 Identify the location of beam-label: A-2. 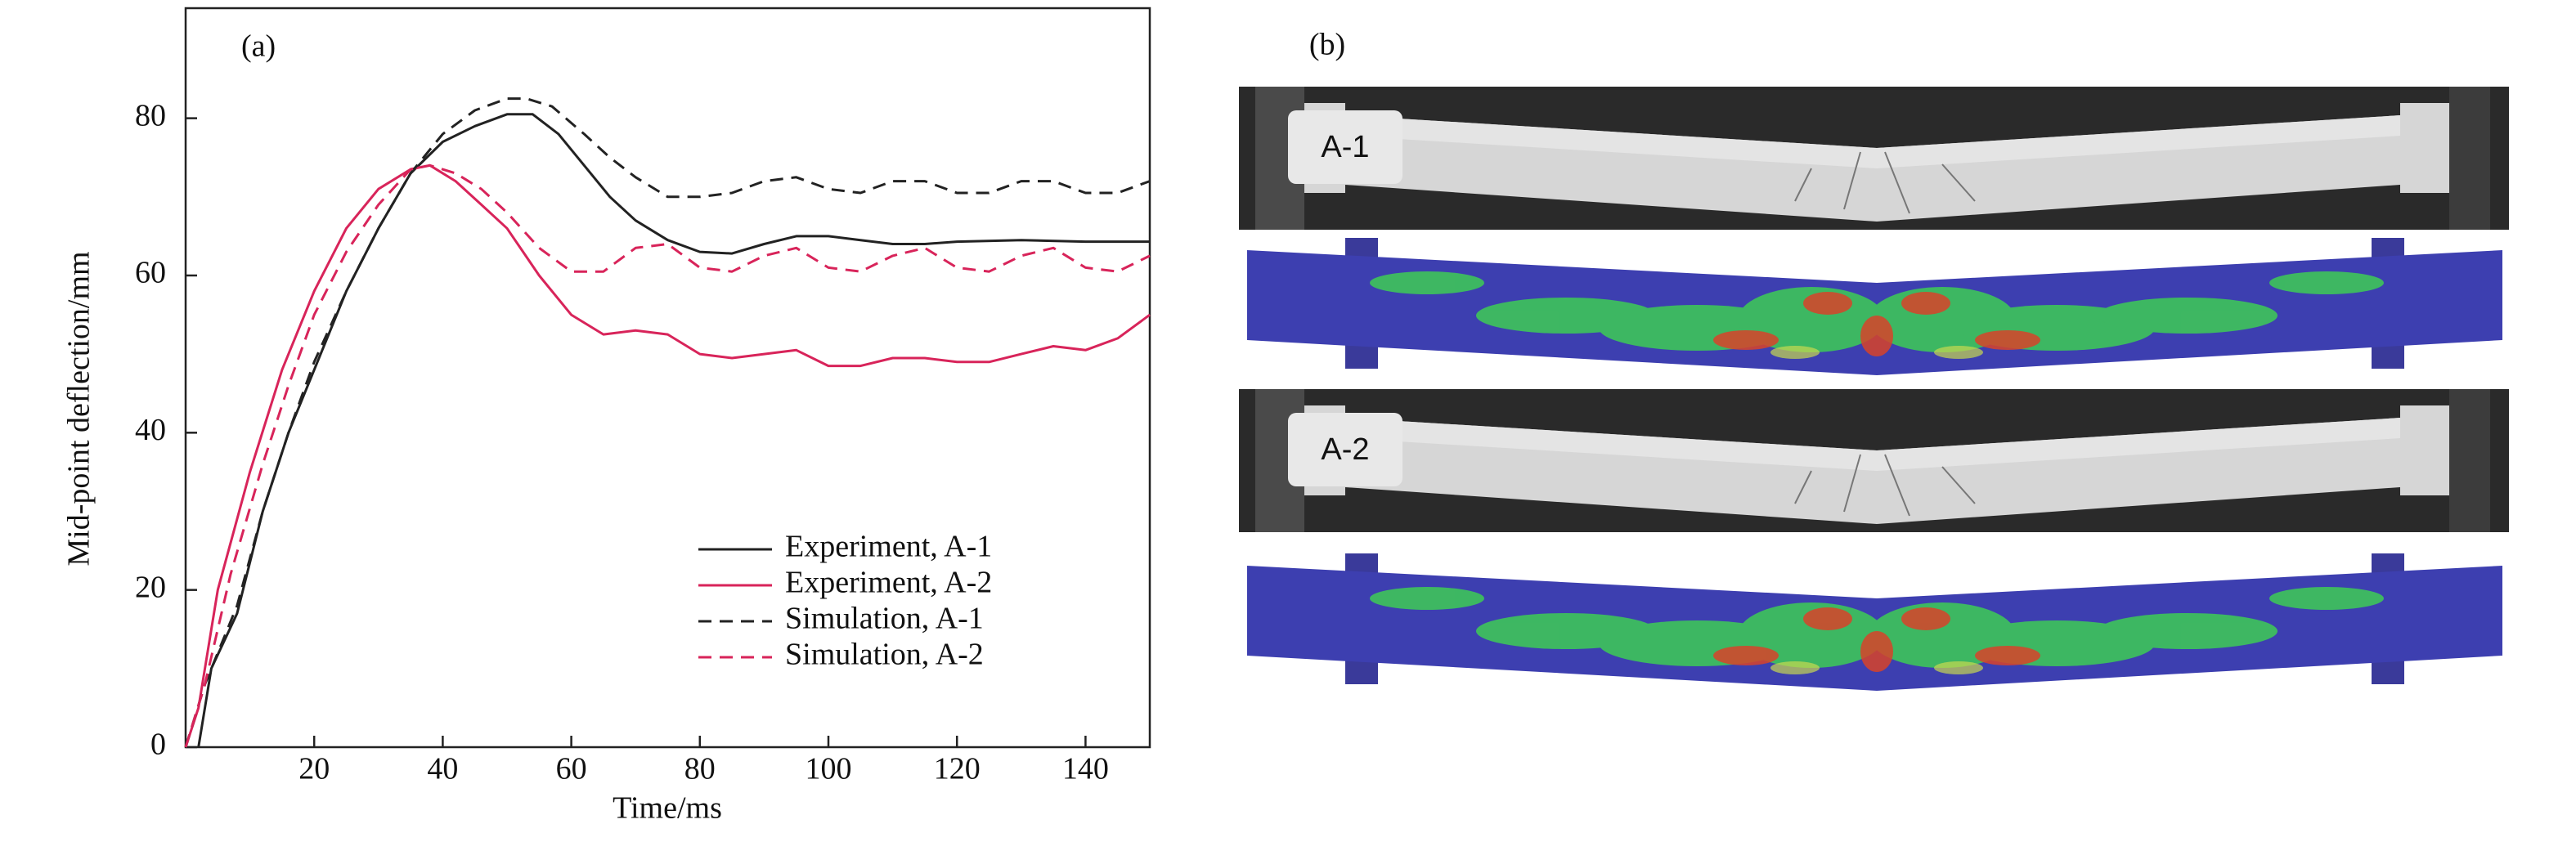
(1345, 449).